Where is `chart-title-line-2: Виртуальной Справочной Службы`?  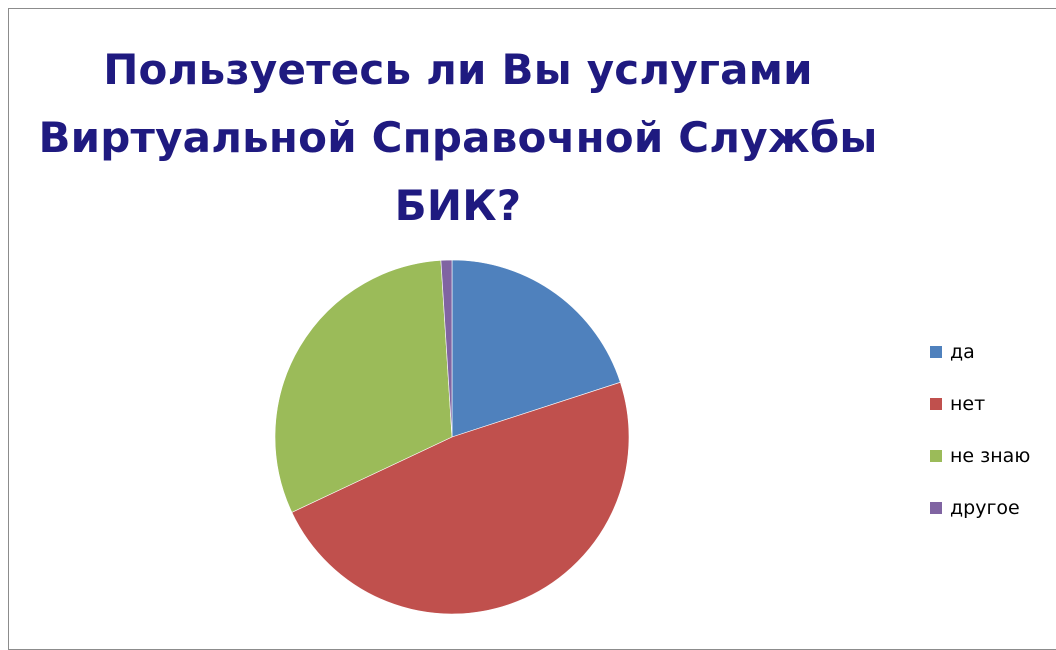
chart-title-line-2: Виртуальной Справочной Службы is located at coordinates (458, 137).